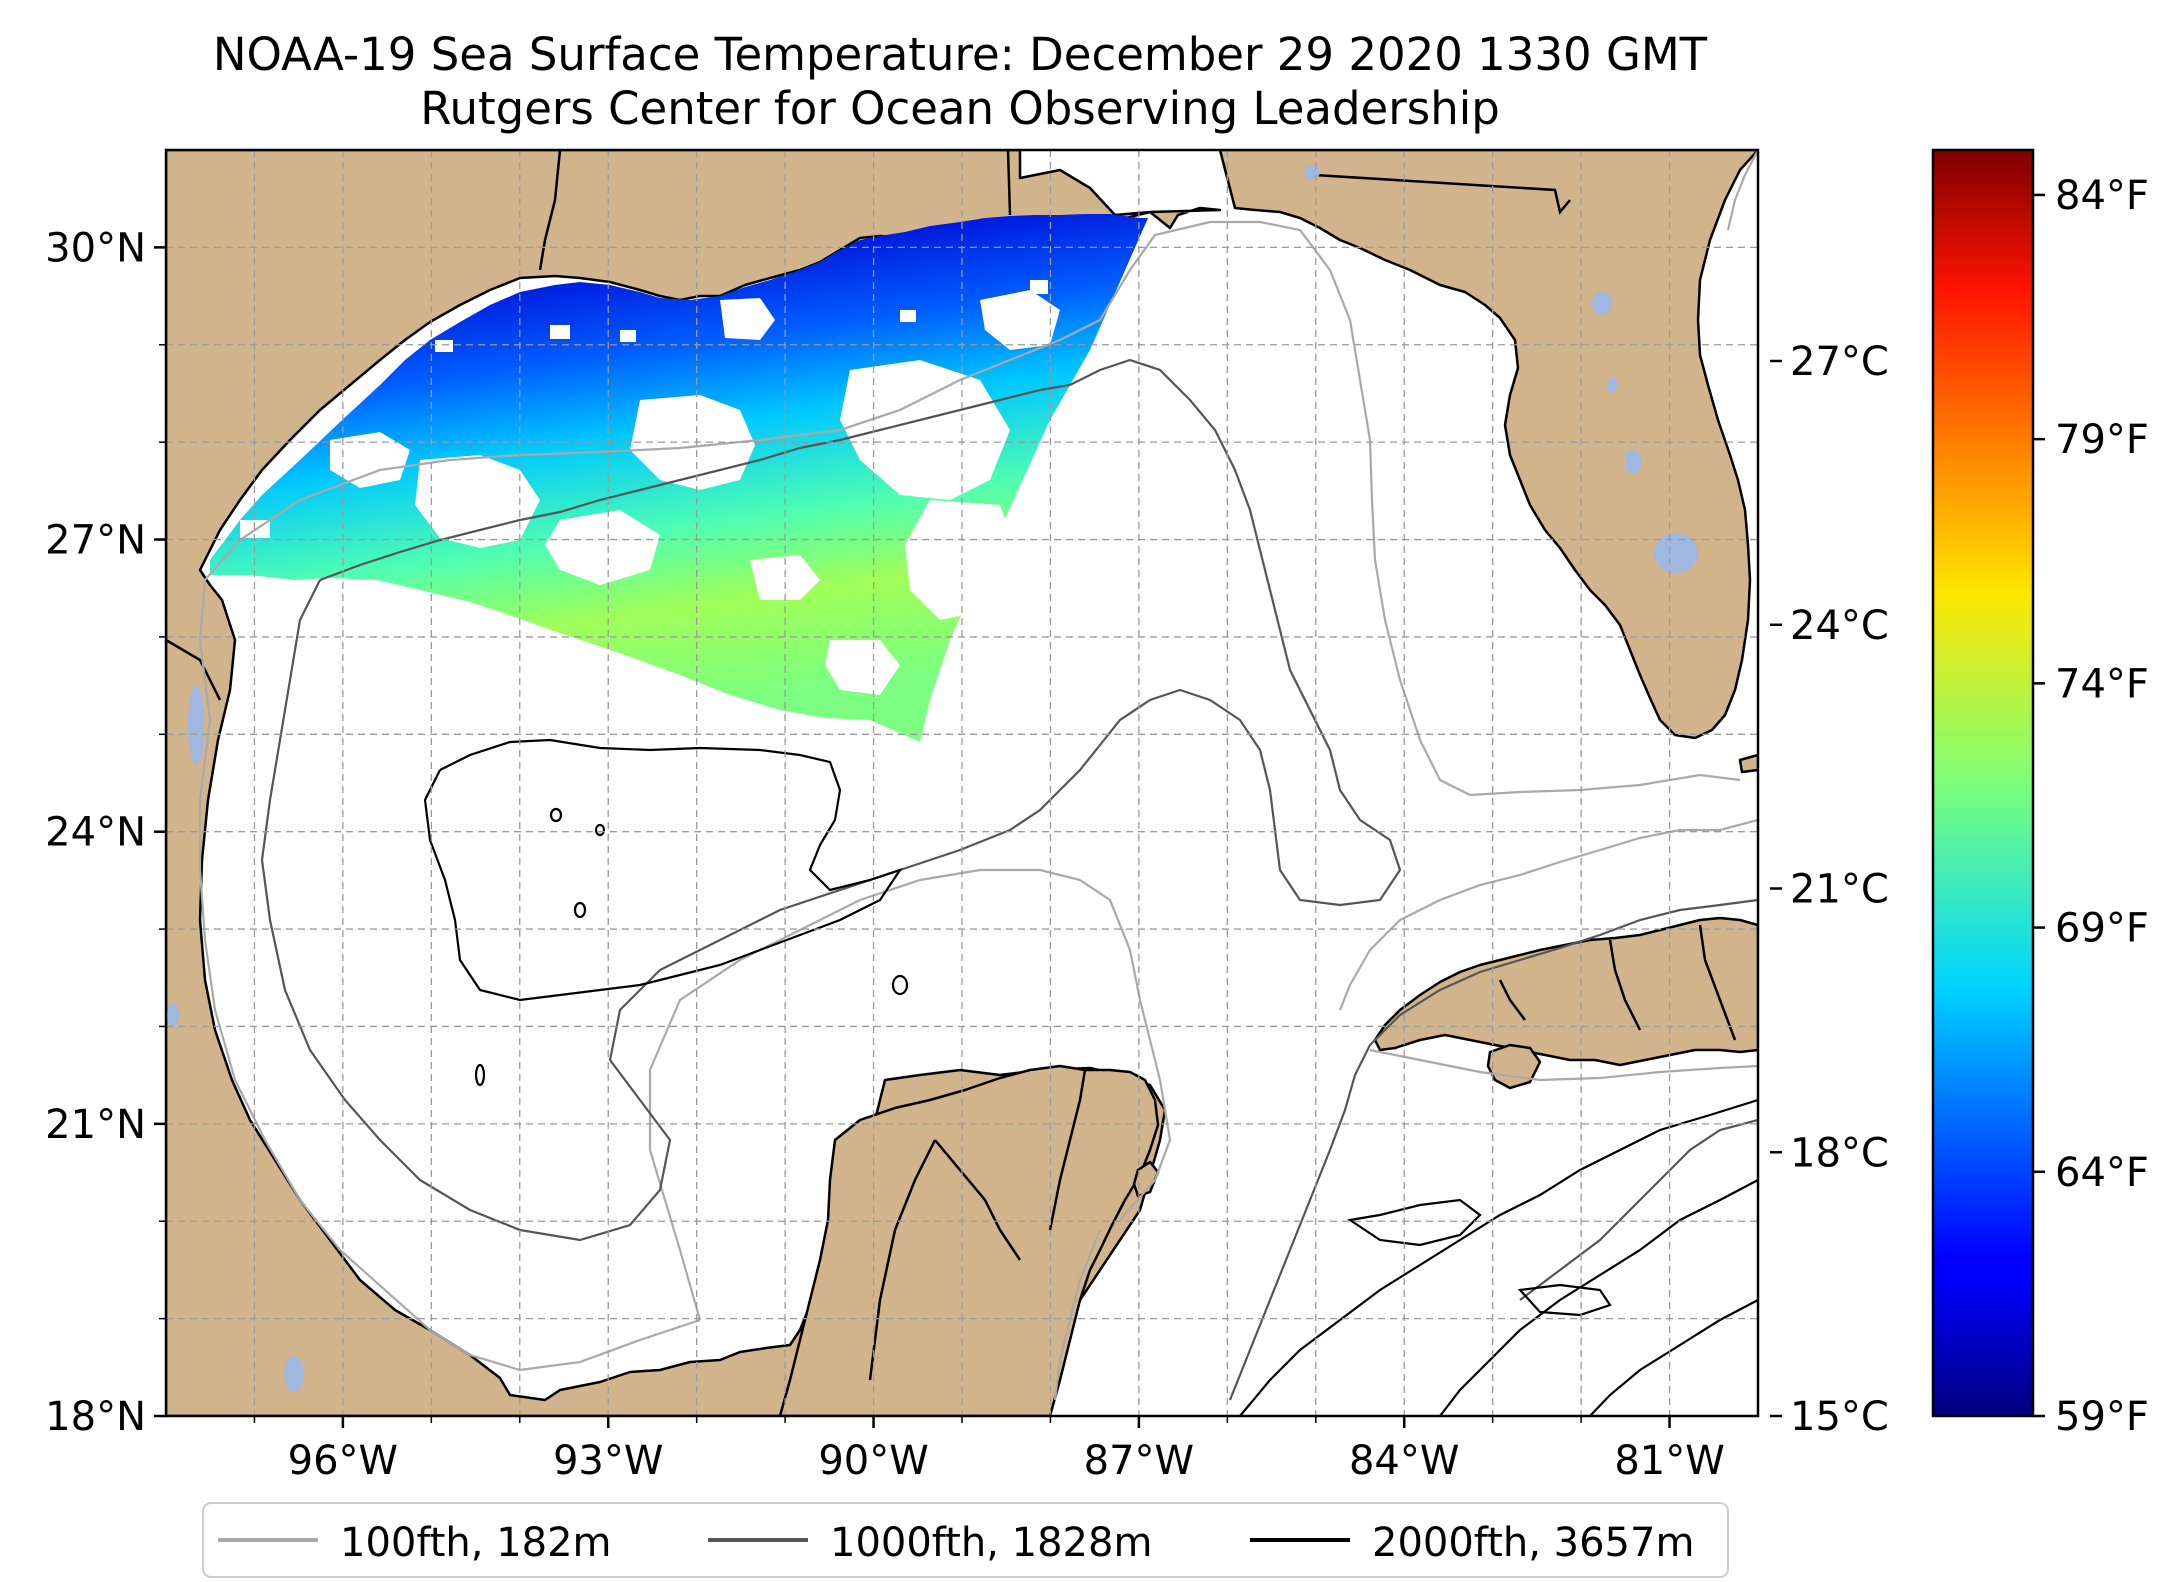 This screenshot has width=2160, height=1582. I want to click on colorbar-celsius-axis: 27°C 24°C 21°C 18°C 15°C, so click(1829, 889).